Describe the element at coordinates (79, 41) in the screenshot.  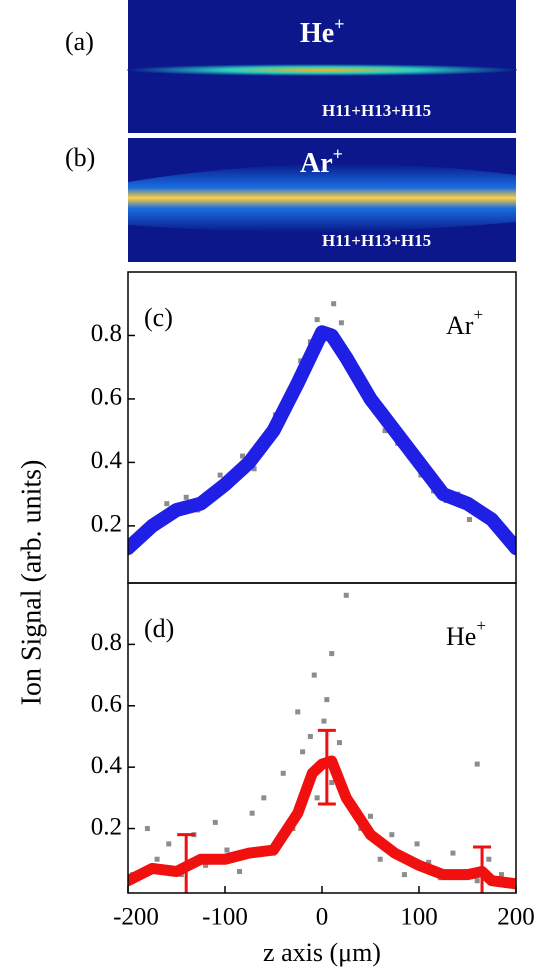
I see `panel-label: (a)` at that location.